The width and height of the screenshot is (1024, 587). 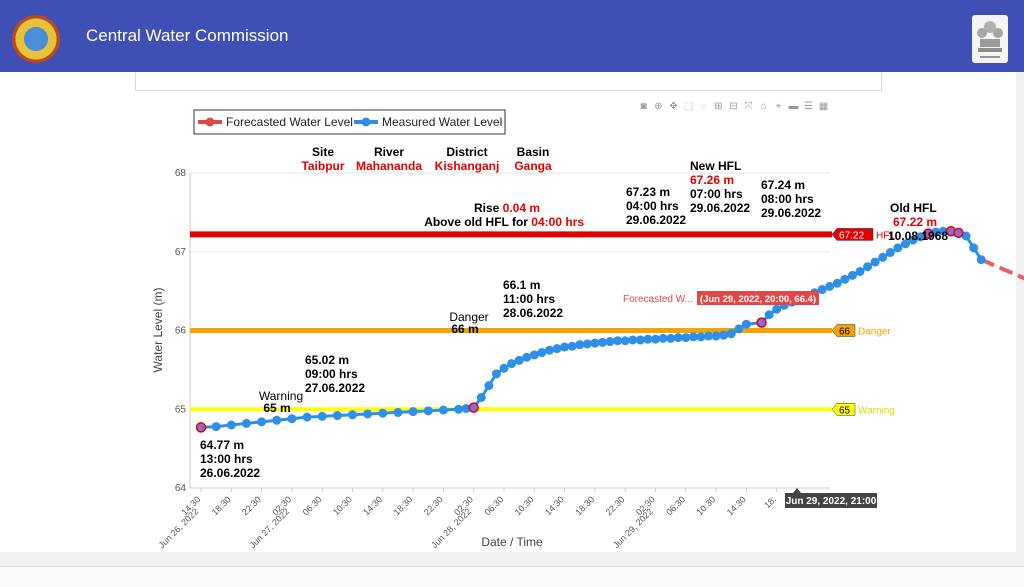 What do you see at coordinates (783, 185) in the screenshot?
I see `p4-level-label: 67.24 m` at bounding box center [783, 185].